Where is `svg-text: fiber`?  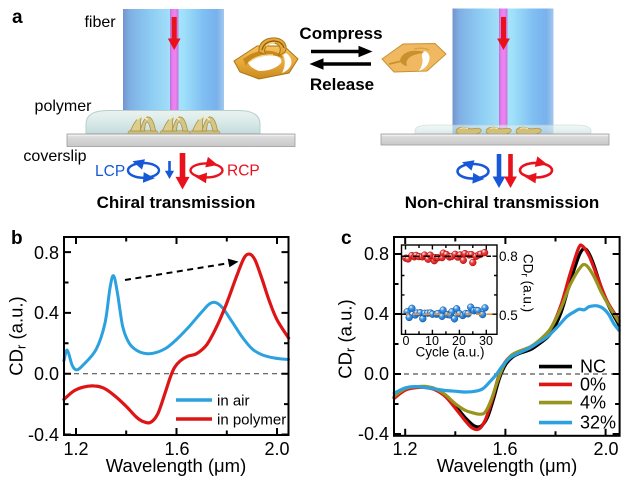 svg-text: fiber is located at coordinates (100, 22).